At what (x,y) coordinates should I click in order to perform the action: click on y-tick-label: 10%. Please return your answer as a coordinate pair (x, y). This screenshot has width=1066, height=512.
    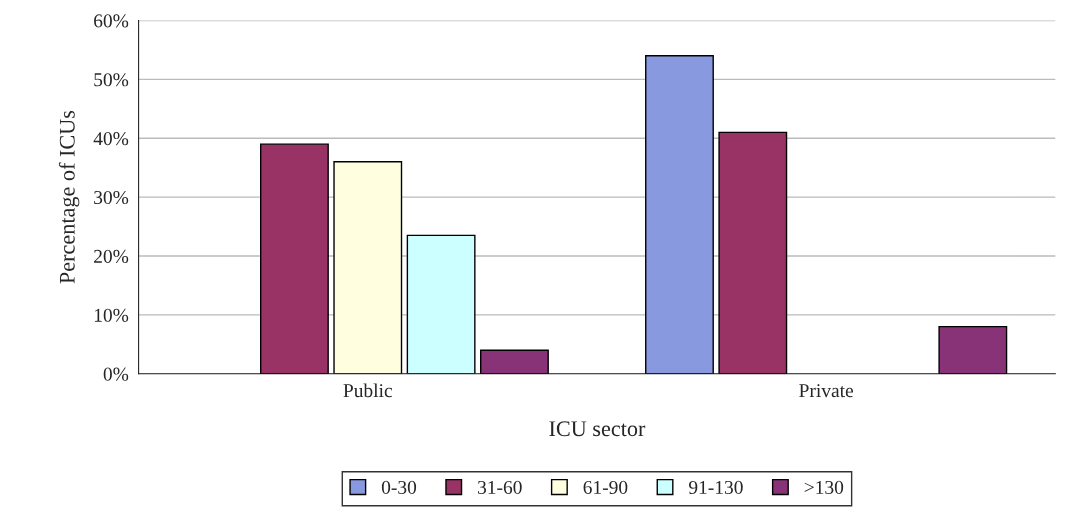
    Looking at the image, I should click on (111, 315).